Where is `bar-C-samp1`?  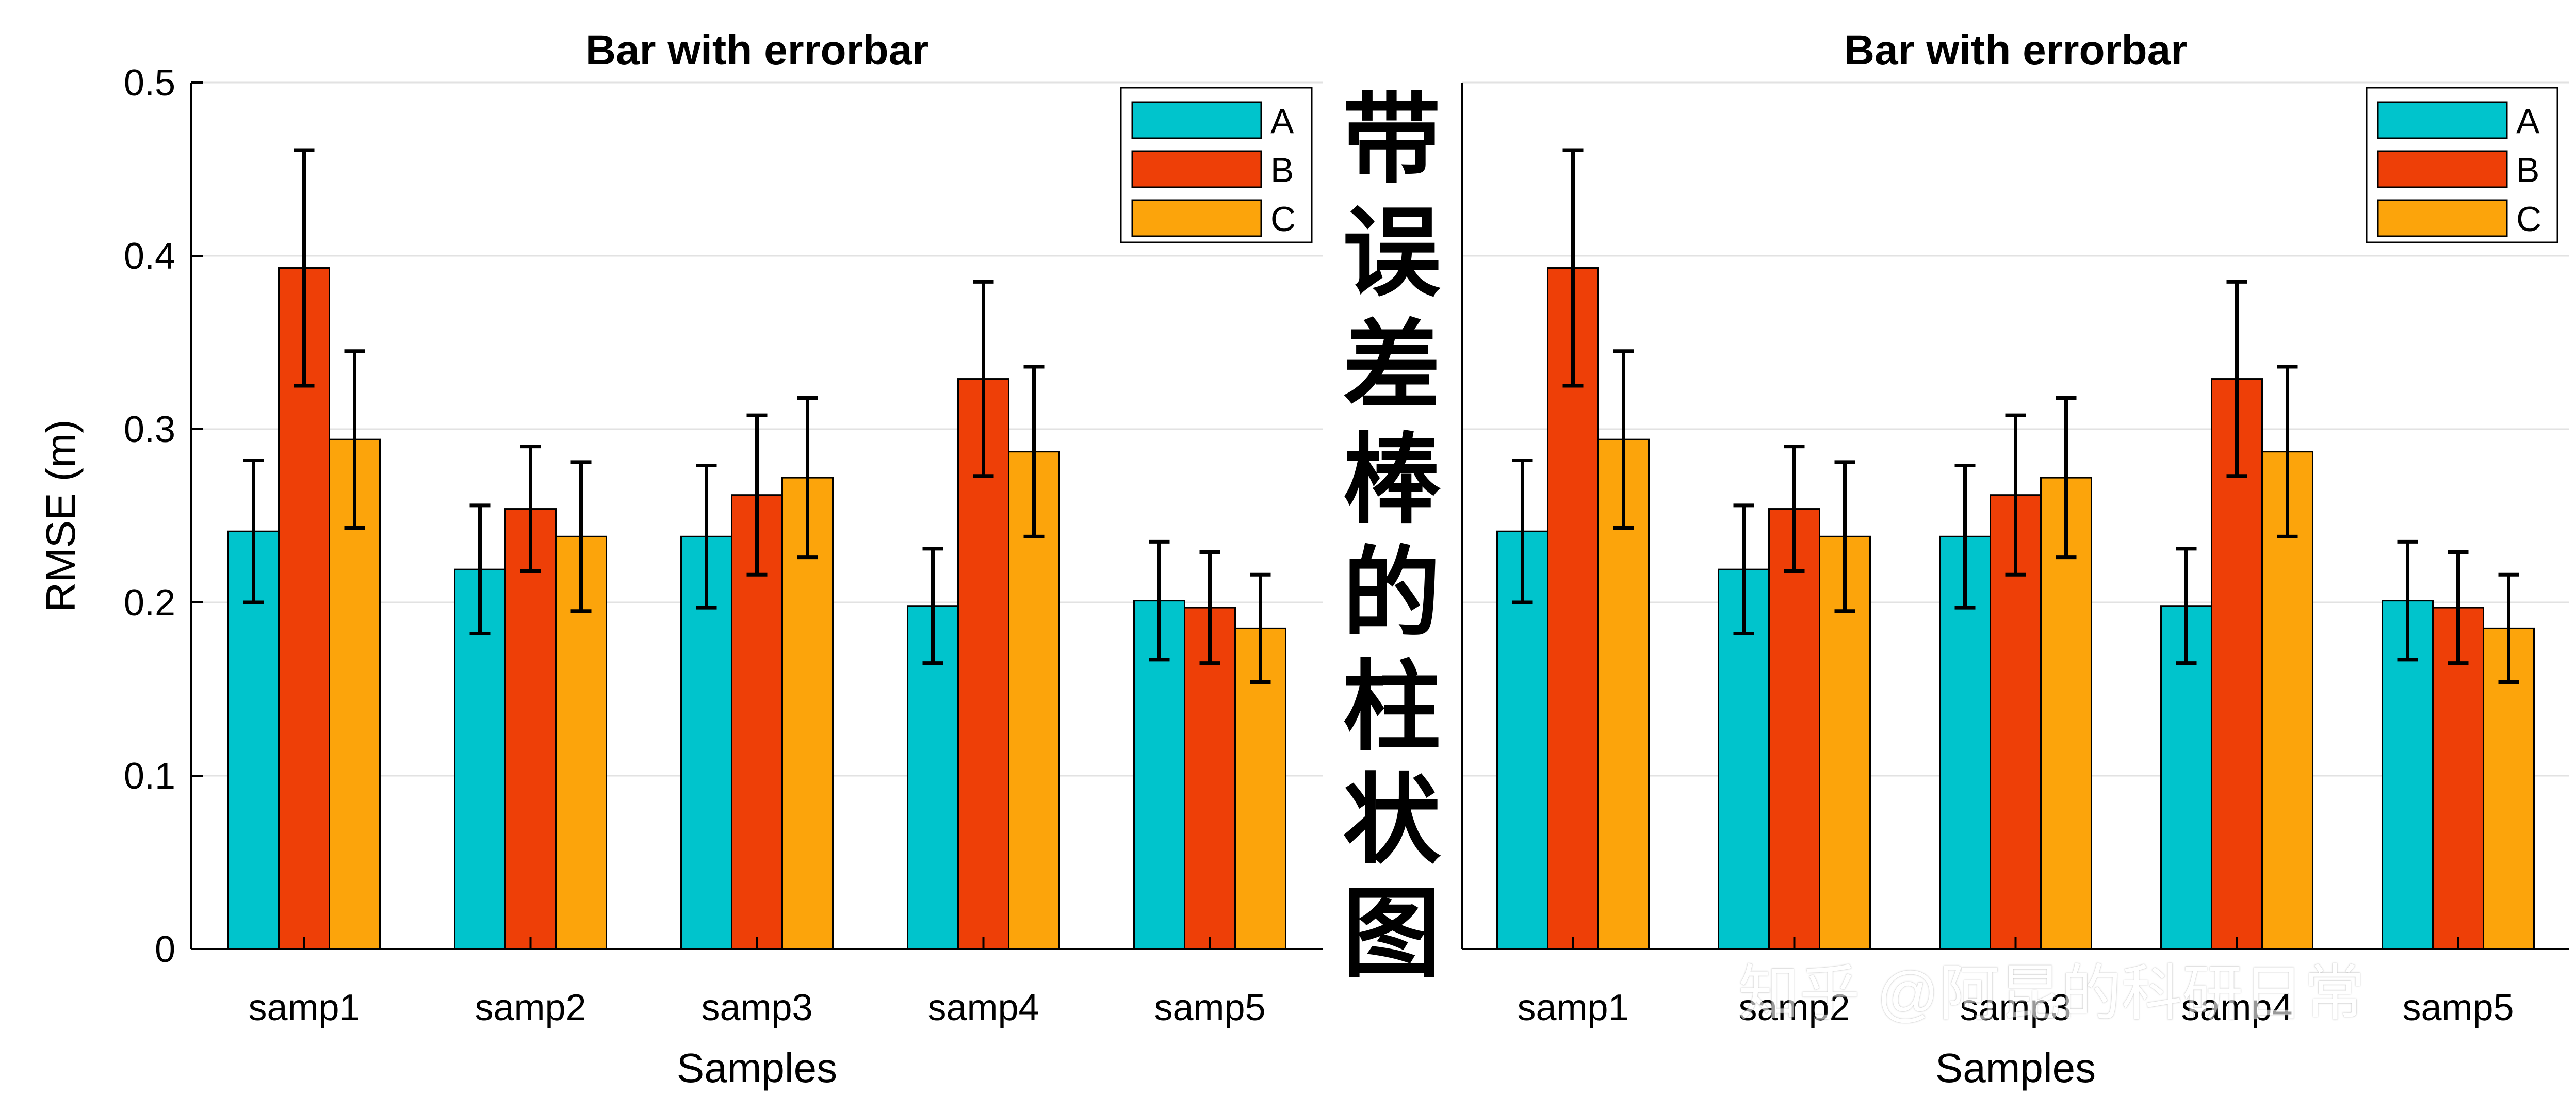
bar-C-samp1 is located at coordinates (1624, 694).